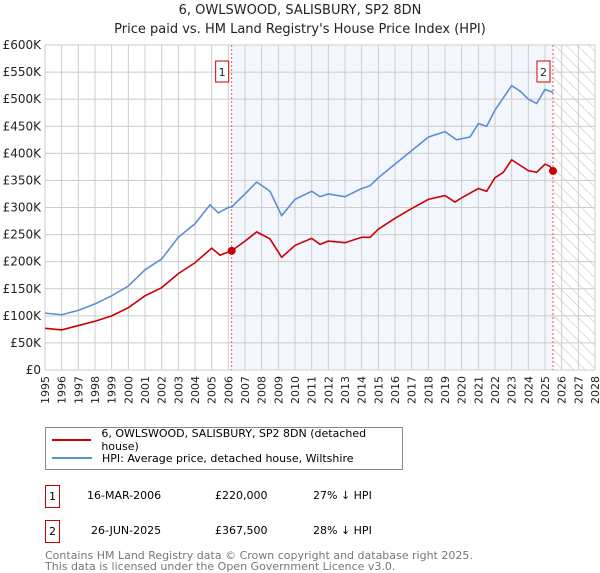 The height and width of the screenshot is (573, 600). I want to click on y-tick-label: £100K, so click(23, 316).